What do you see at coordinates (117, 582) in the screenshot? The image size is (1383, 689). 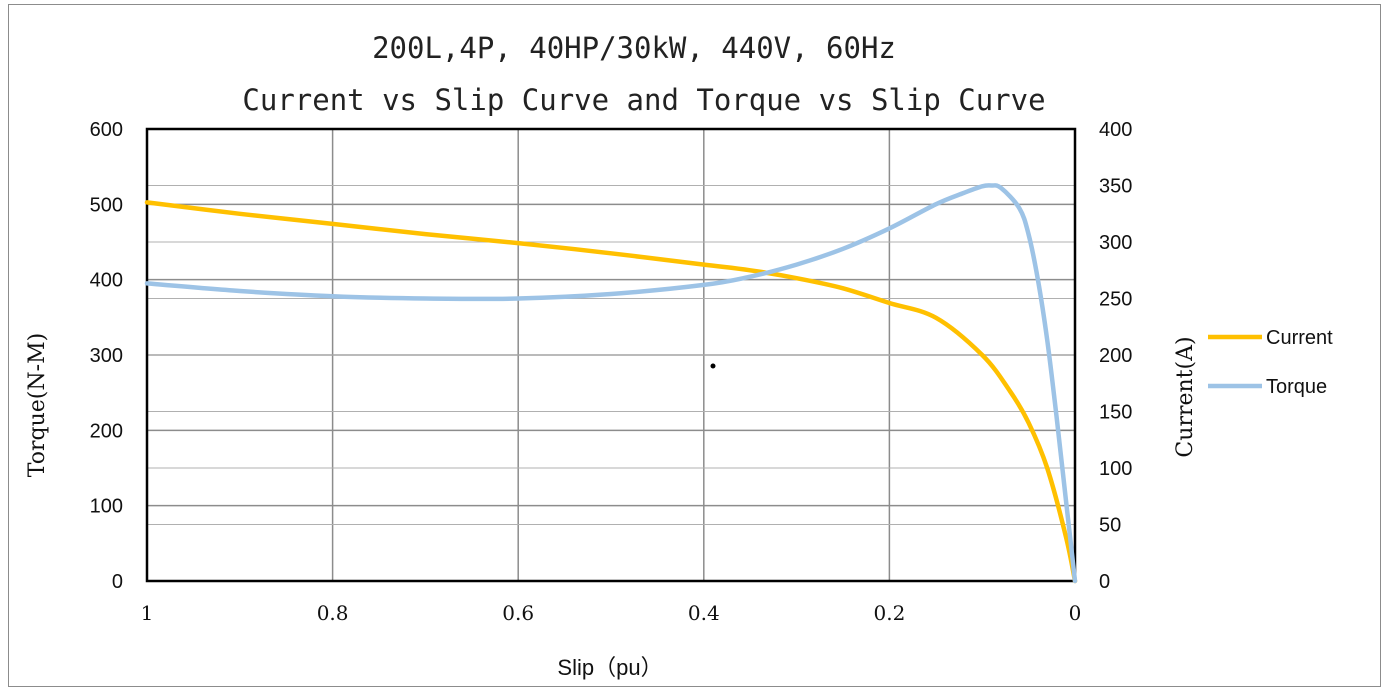 I see `y-tick-label: 0` at bounding box center [117, 582].